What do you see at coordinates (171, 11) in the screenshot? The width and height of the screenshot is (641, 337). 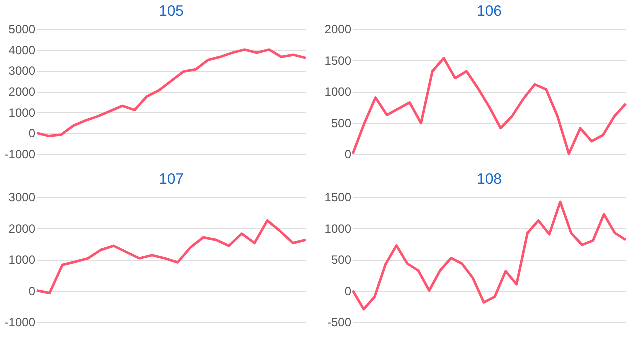 I see `chart-title: 105` at bounding box center [171, 11].